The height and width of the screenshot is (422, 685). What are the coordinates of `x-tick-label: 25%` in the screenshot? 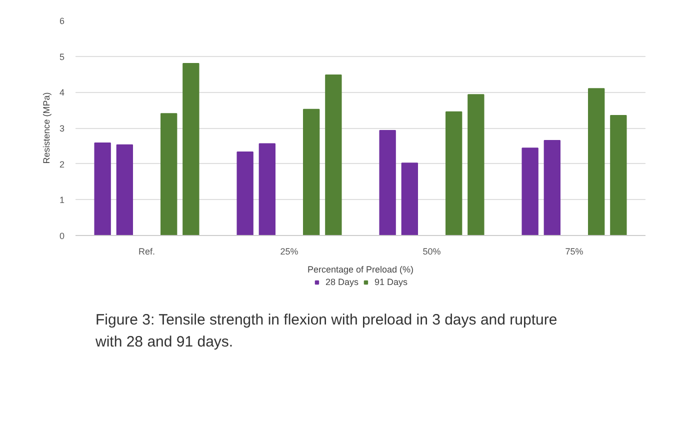 It's located at (289, 251).